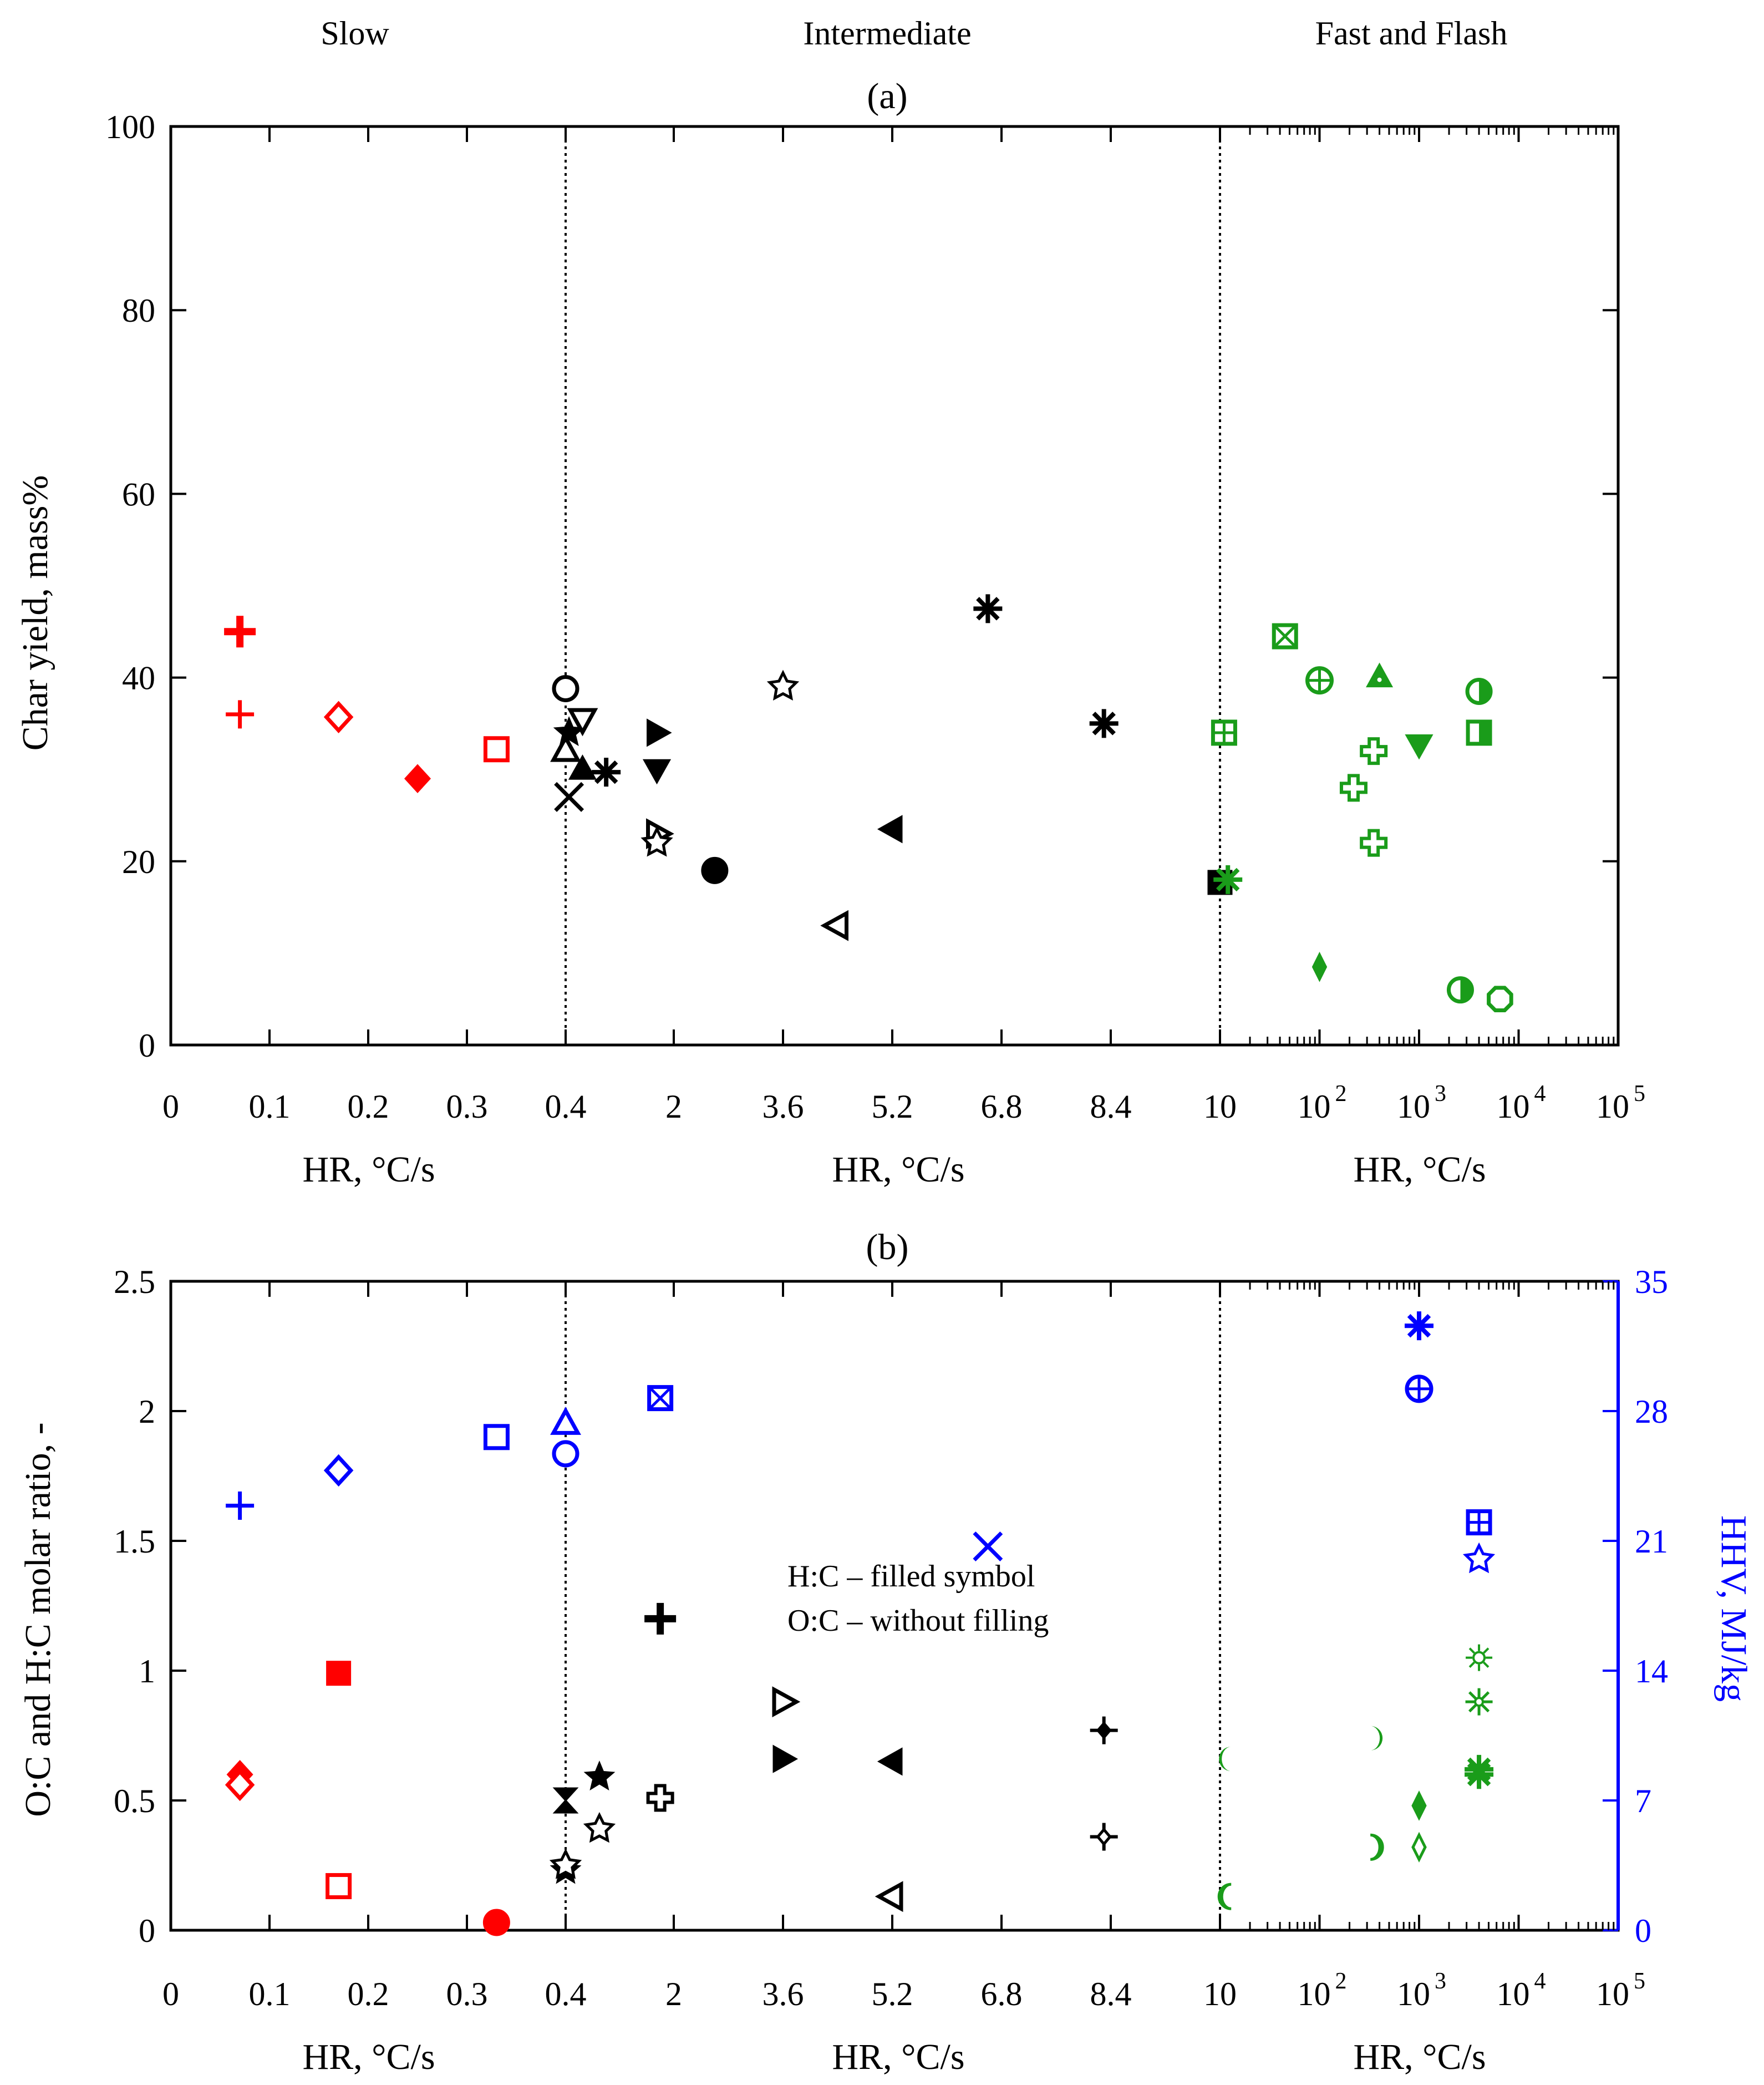 Image resolution: width=1764 pixels, height=2085 pixels. What do you see at coordinates (783, 1994) in the screenshot?
I see `panel-b-xtick-label: 3.6` at bounding box center [783, 1994].